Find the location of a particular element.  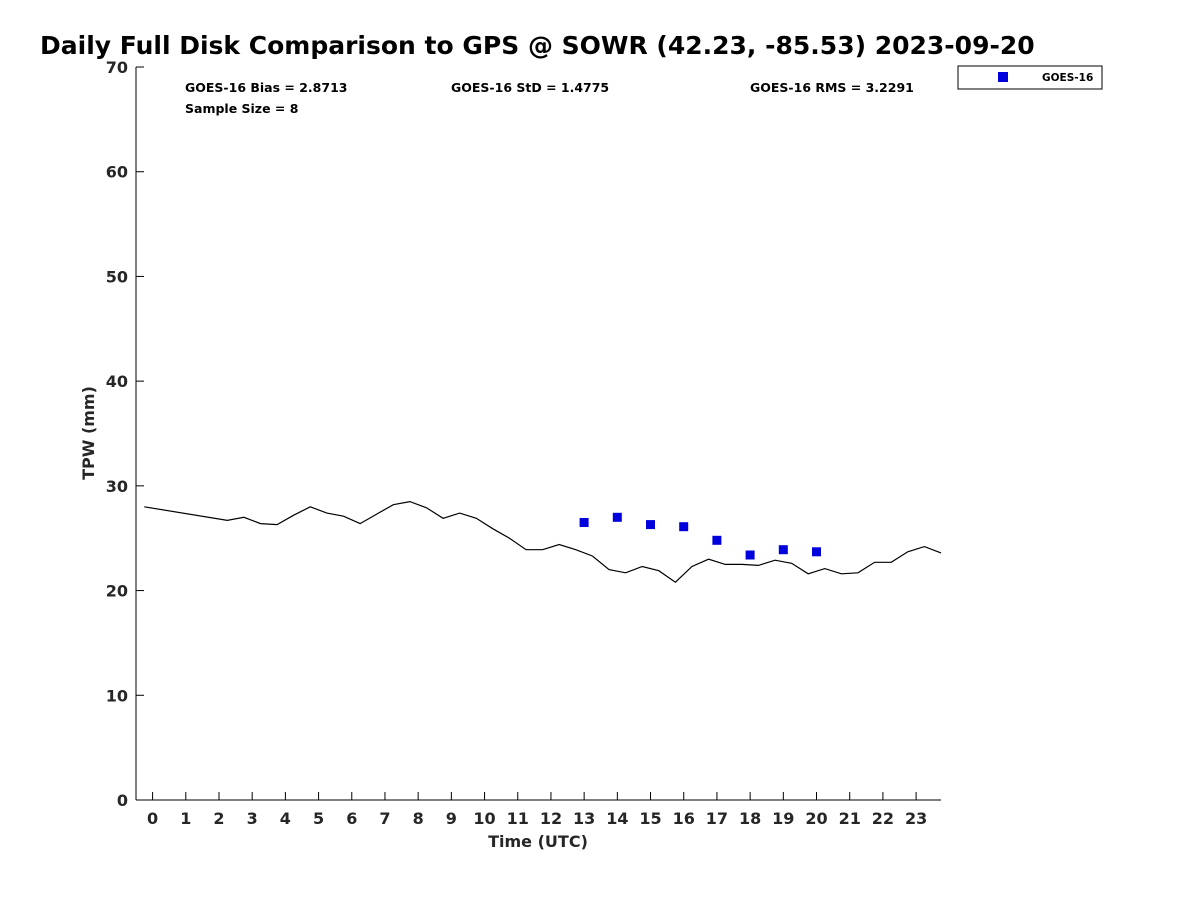

gps-tpw-line is located at coordinates (543, 541).